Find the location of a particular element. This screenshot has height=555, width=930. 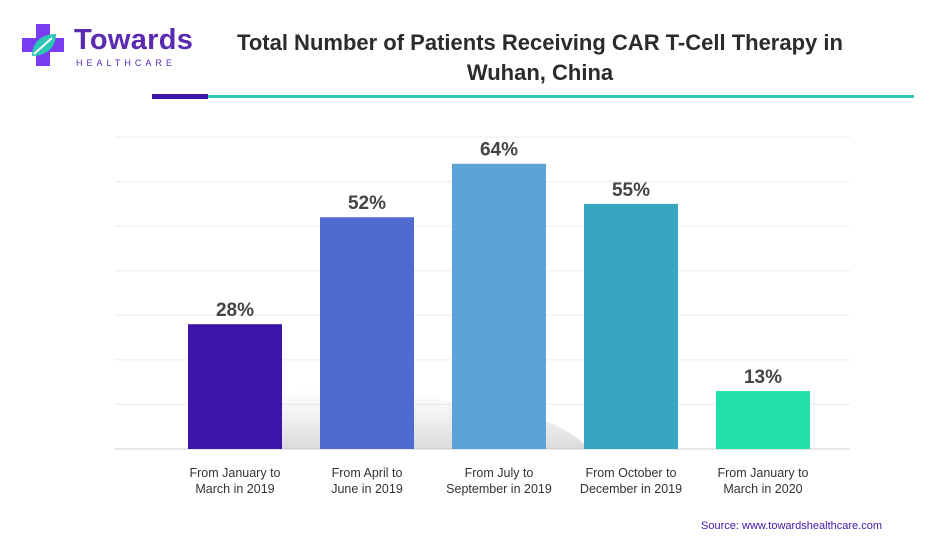

x-tick-label: From July to is located at coordinates (499, 473).